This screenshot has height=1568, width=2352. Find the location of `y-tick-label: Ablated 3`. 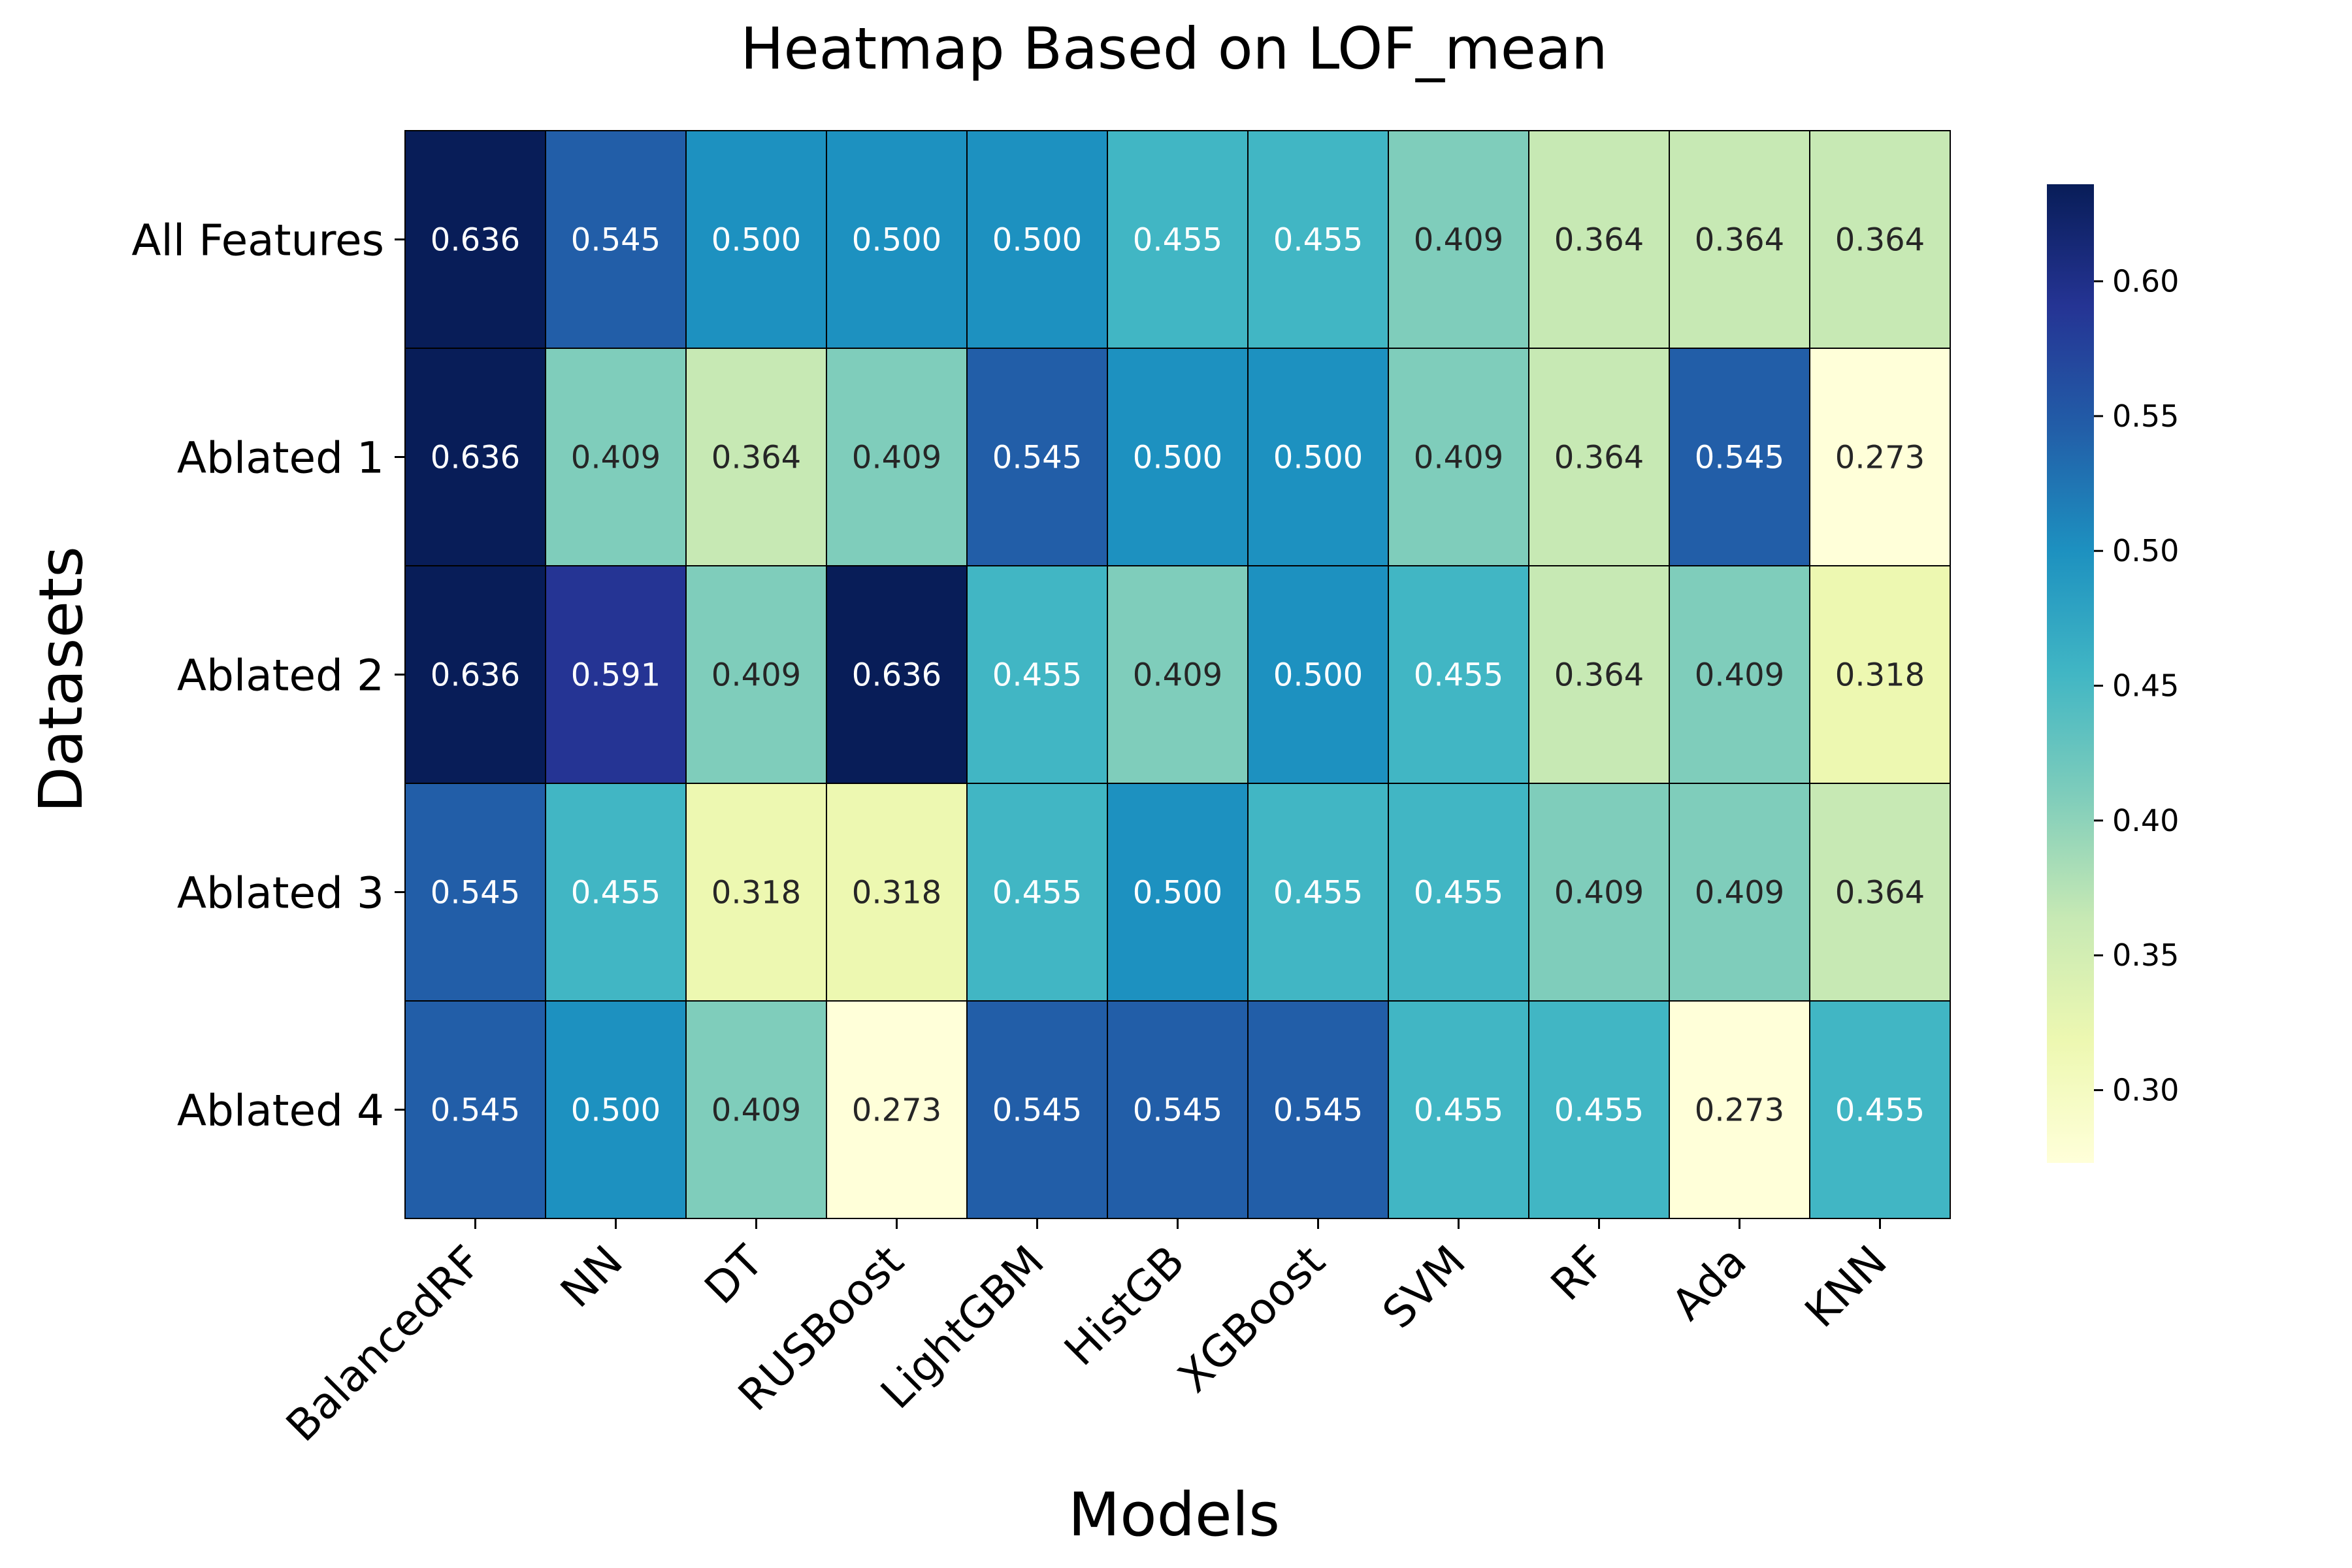

y-tick-label: Ablated 3 is located at coordinates (280, 893).